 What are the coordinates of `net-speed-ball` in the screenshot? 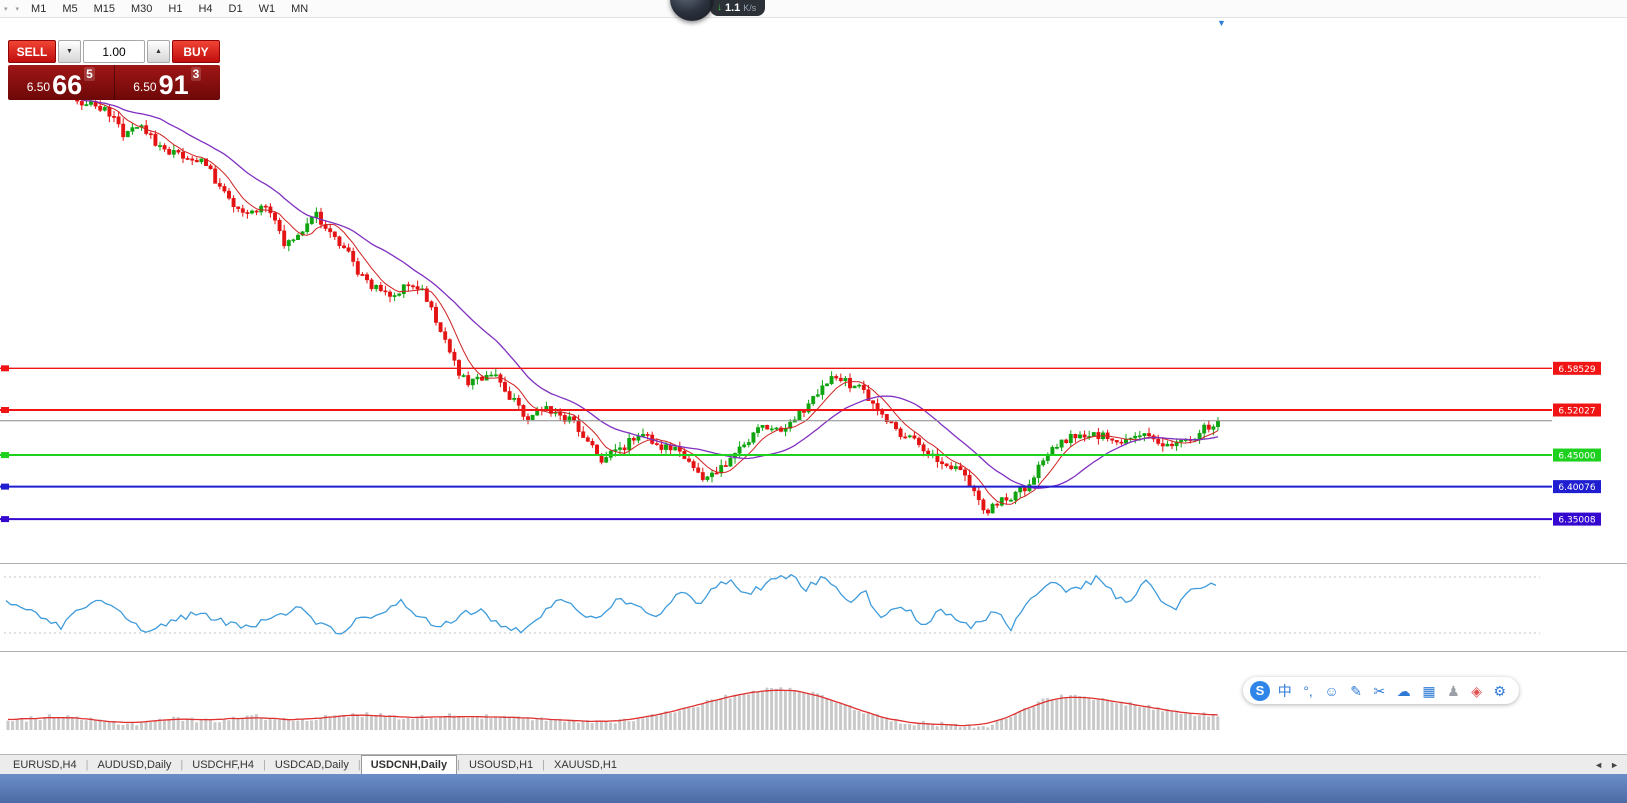 It's located at (692, 10).